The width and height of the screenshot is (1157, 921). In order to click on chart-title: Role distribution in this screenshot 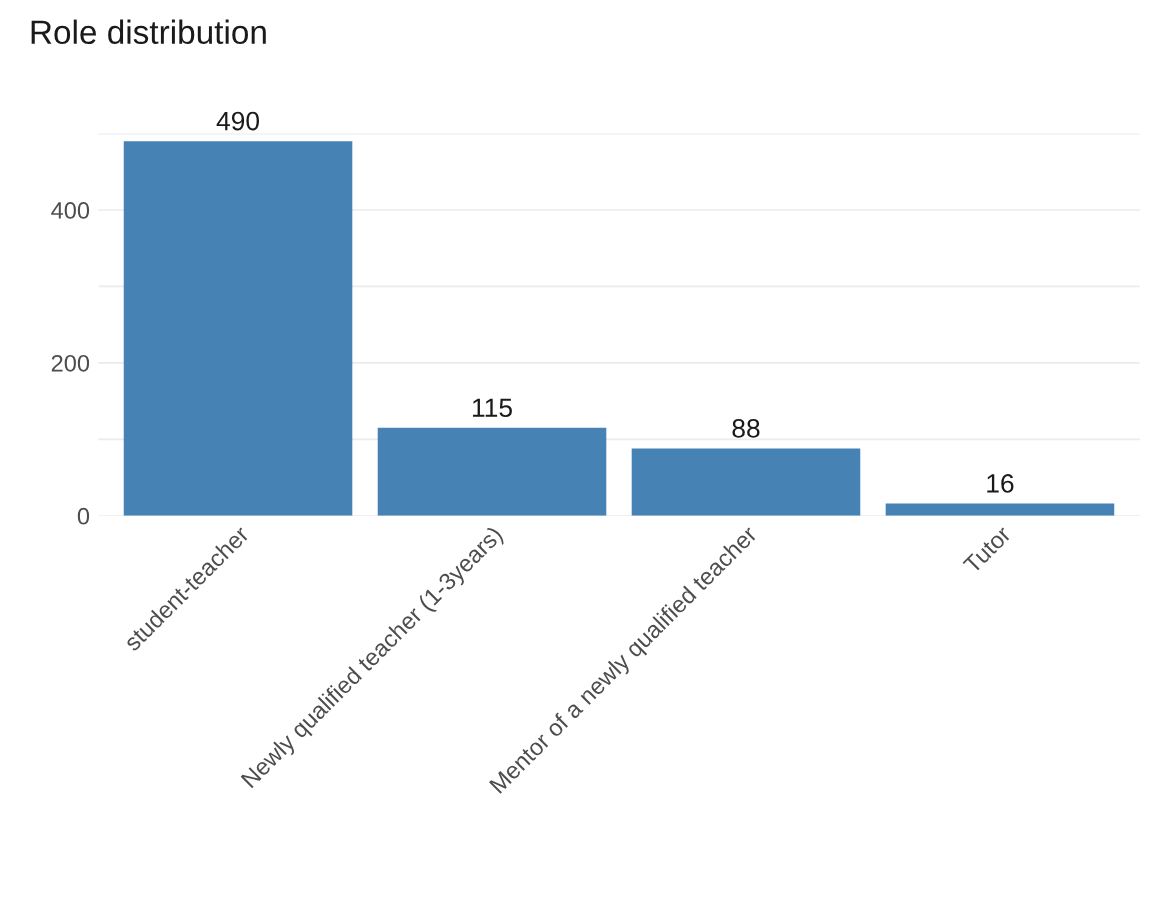, I will do `click(148, 32)`.